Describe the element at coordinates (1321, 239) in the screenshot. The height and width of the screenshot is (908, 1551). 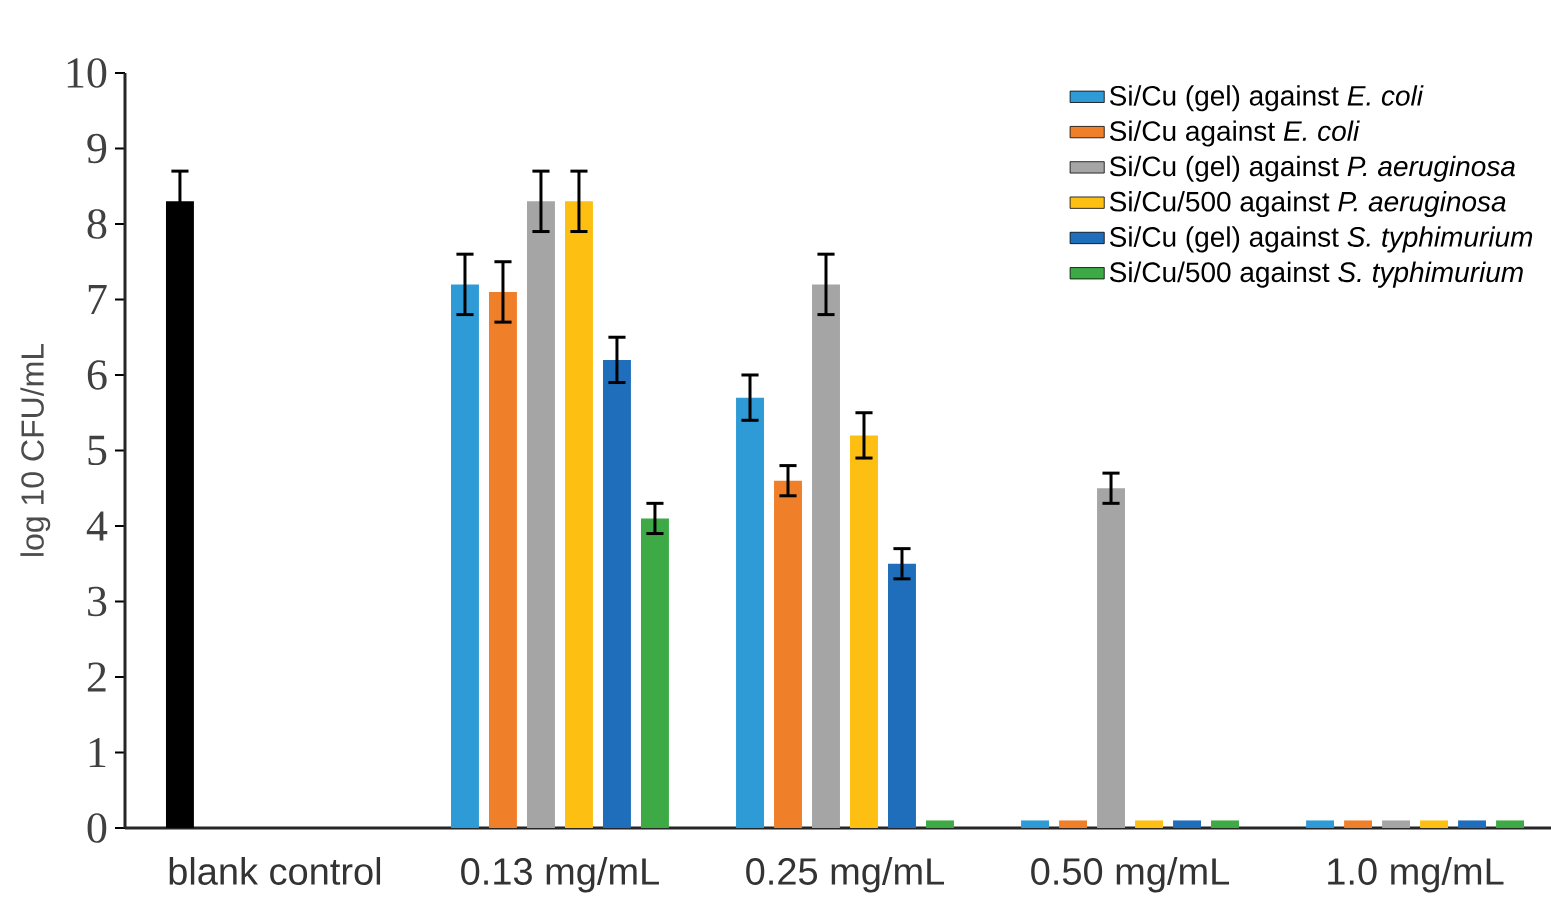
I see `legend-label: Si/Cu (gel) against S. typhimurium` at that location.